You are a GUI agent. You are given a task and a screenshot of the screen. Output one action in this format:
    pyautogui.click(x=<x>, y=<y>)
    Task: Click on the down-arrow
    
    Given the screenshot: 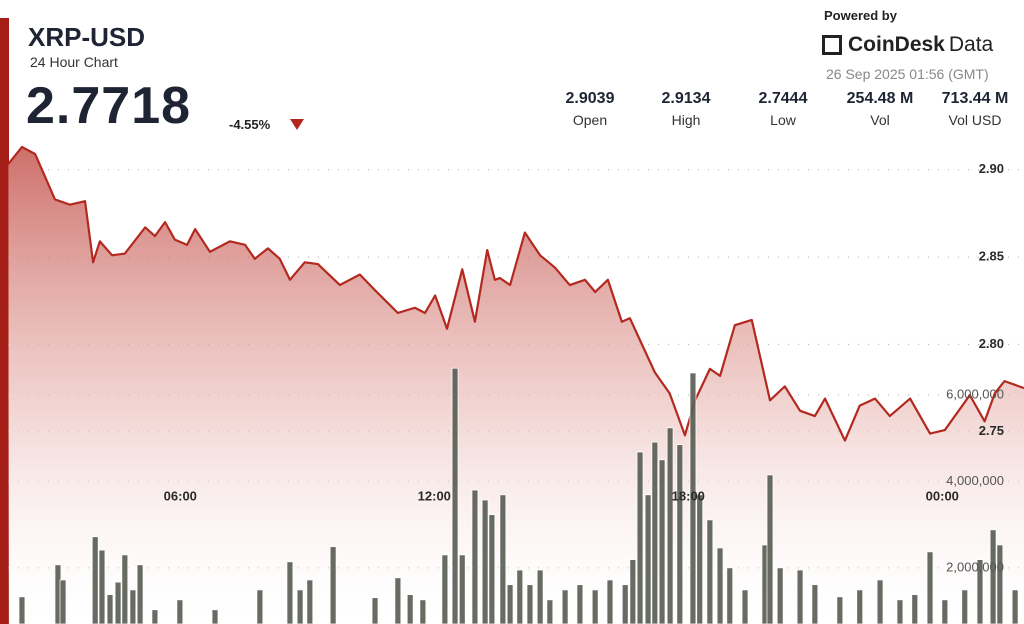 What is the action you would take?
    pyautogui.click(x=297, y=124)
    